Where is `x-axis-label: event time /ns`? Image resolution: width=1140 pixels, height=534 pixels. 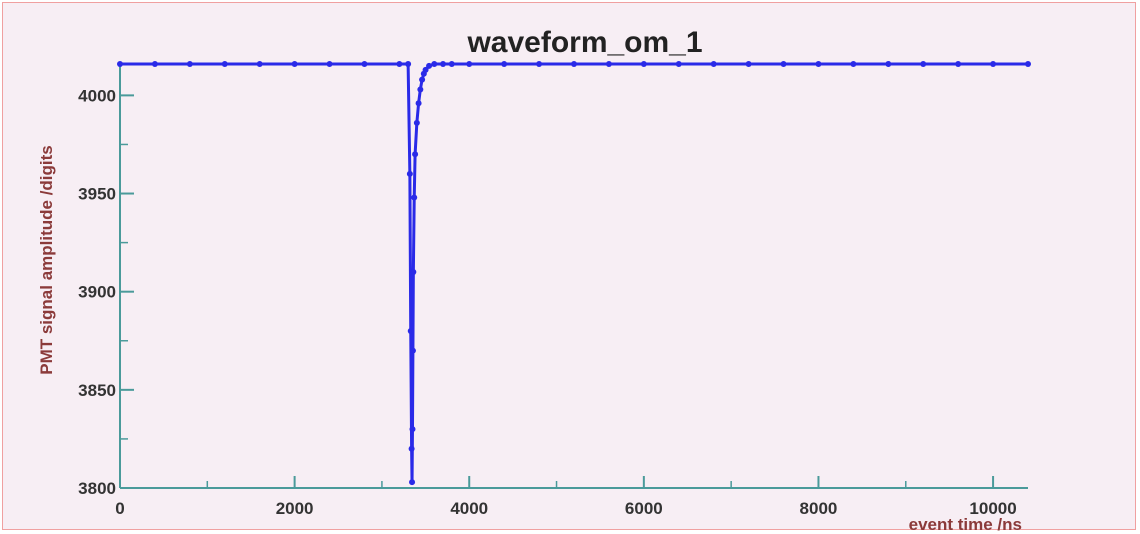 x-axis-label: event time /ns is located at coordinates (965, 524).